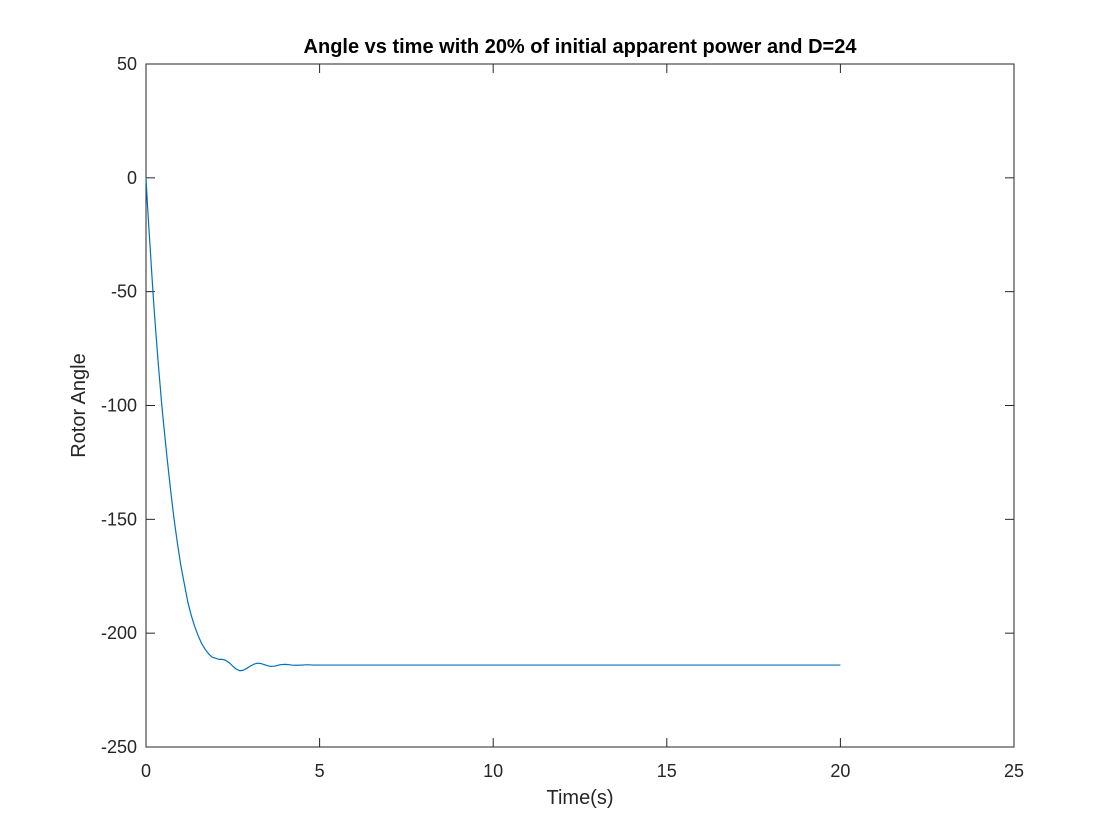  I want to click on y-tick-label: -250, so click(119, 747).